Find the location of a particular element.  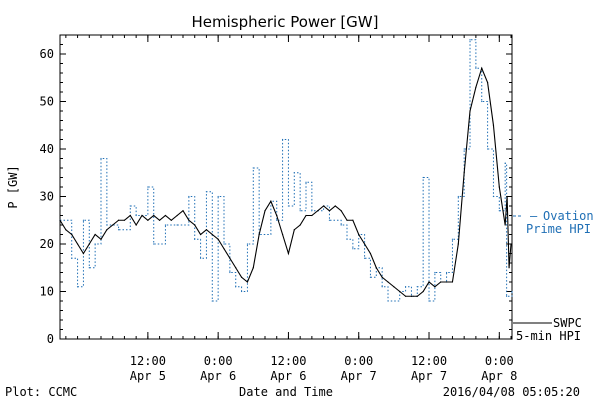

x-axis-label: Date and Time is located at coordinates (286, 392).